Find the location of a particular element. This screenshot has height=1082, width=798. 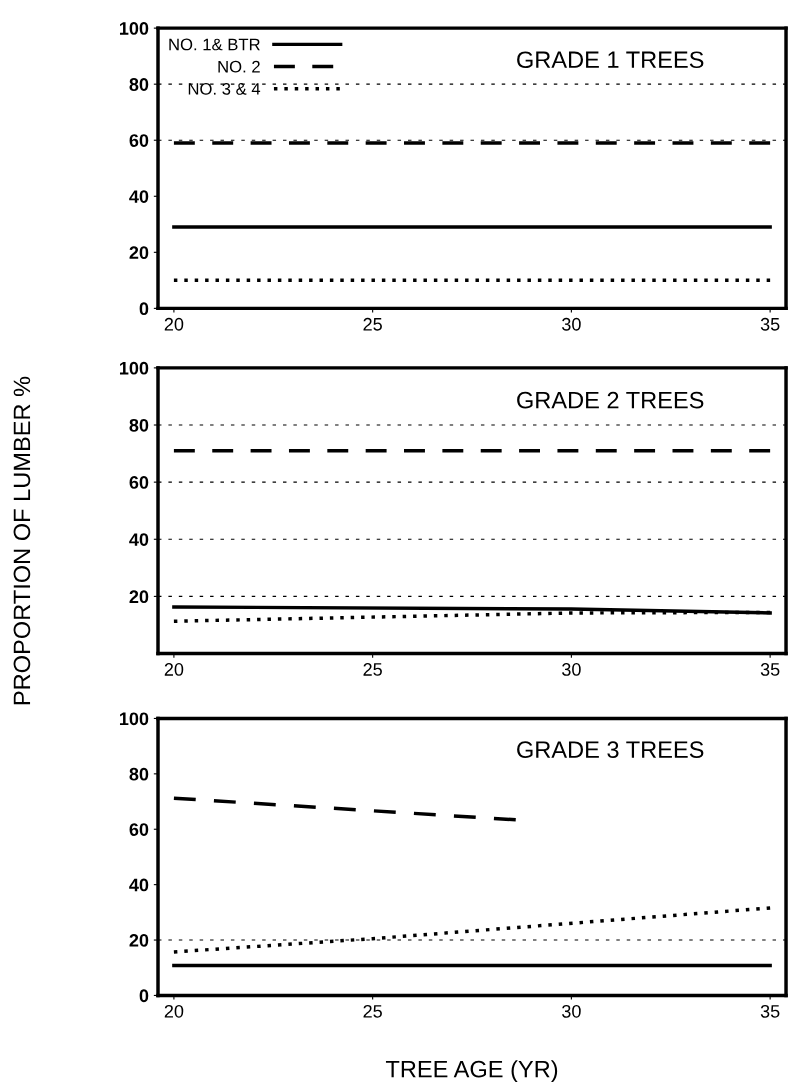

y-axis-title: PROPORTION OF LUMBER % is located at coordinates (22, 540).